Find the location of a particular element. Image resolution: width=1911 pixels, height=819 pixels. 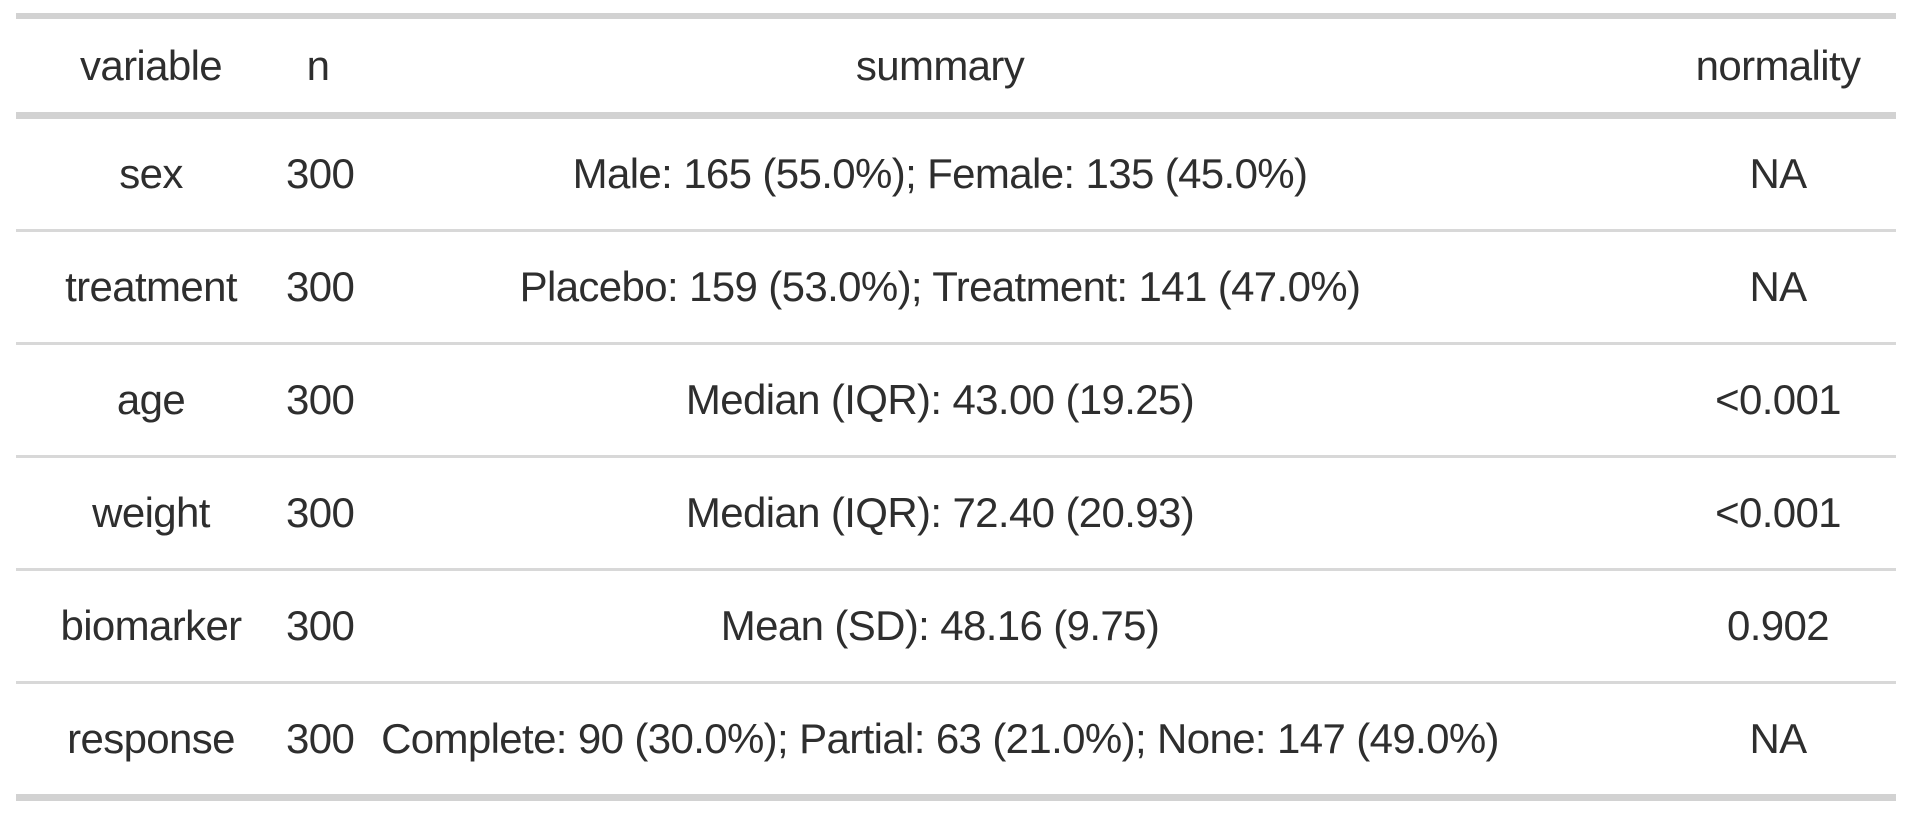

column-header-normality: normality is located at coordinates (1713, 67).